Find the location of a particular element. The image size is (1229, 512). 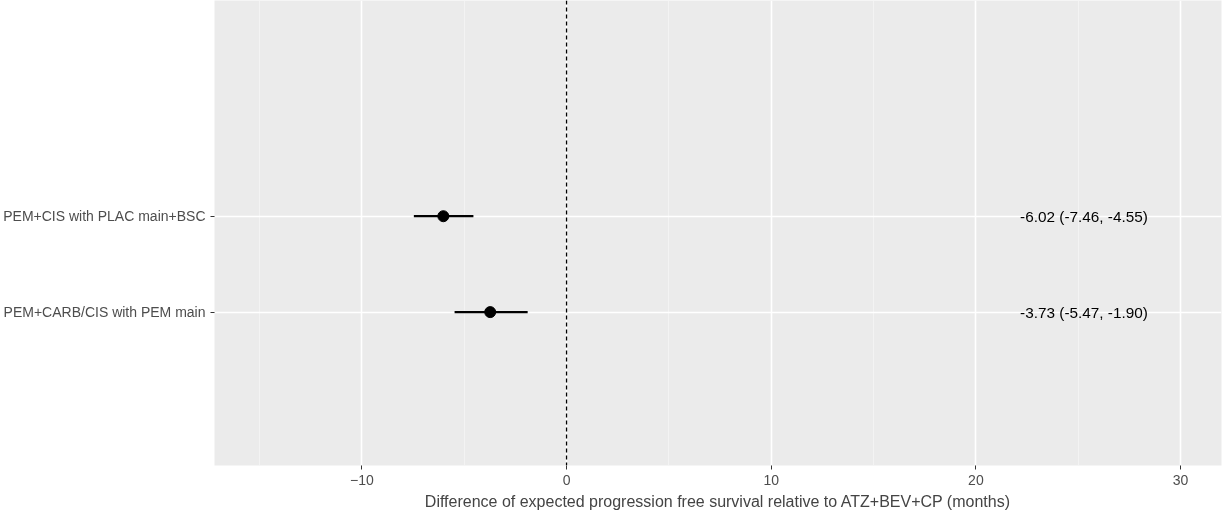

y-tick-label: PEM+CARB/CIS with PEM main is located at coordinates (104, 312).